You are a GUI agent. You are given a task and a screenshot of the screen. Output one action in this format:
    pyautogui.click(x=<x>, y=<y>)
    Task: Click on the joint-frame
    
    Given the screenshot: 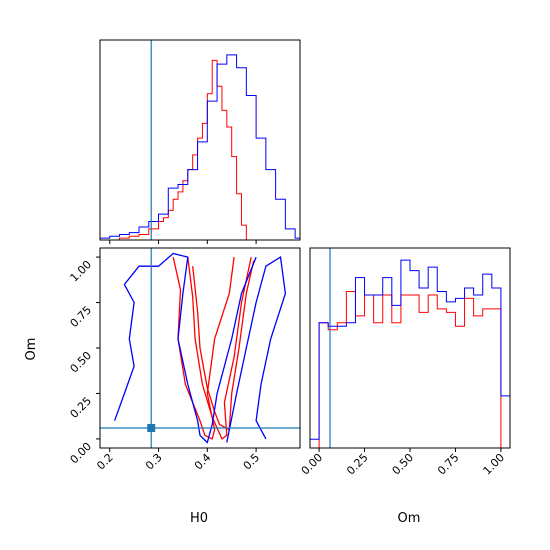 What is the action you would take?
    pyautogui.click(x=200, y=348)
    